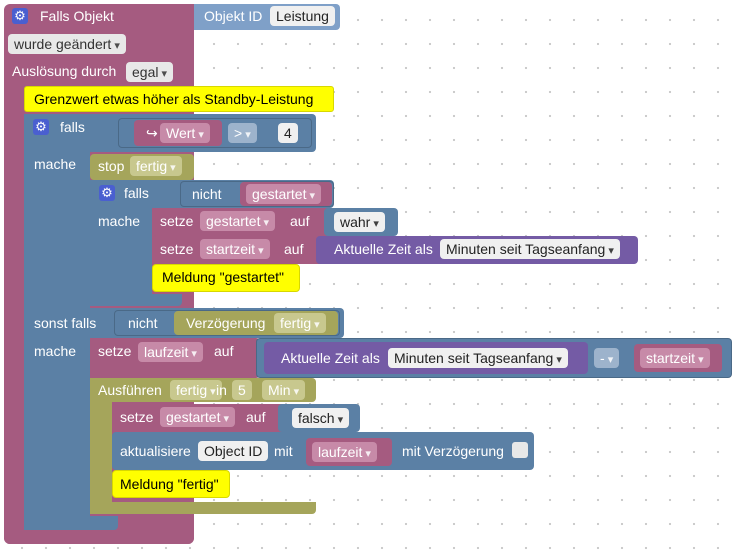 The width and height of the screenshot is (738, 552). I want to click on update-delay-label: mit Verzögerung, so click(453, 451).